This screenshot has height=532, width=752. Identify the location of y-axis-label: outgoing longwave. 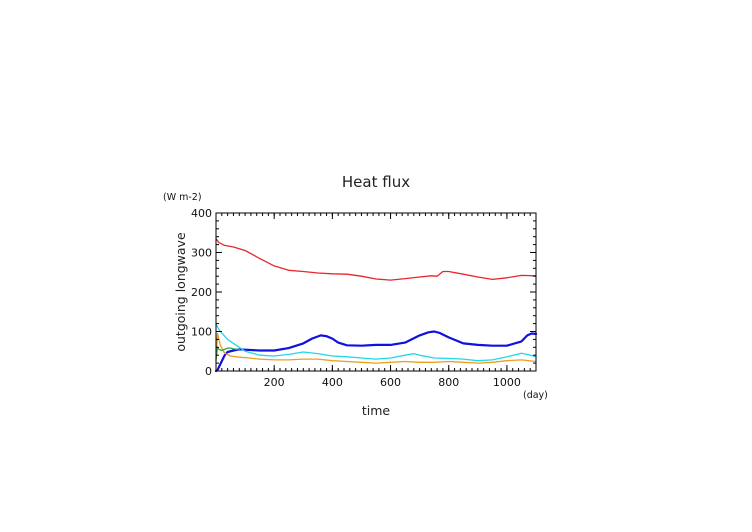
(180, 292).